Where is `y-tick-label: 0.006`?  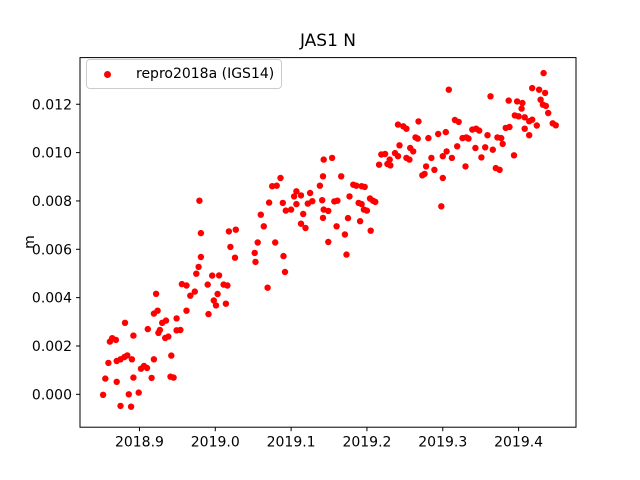 y-tick-label: 0.006 is located at coordinates (52, 250).